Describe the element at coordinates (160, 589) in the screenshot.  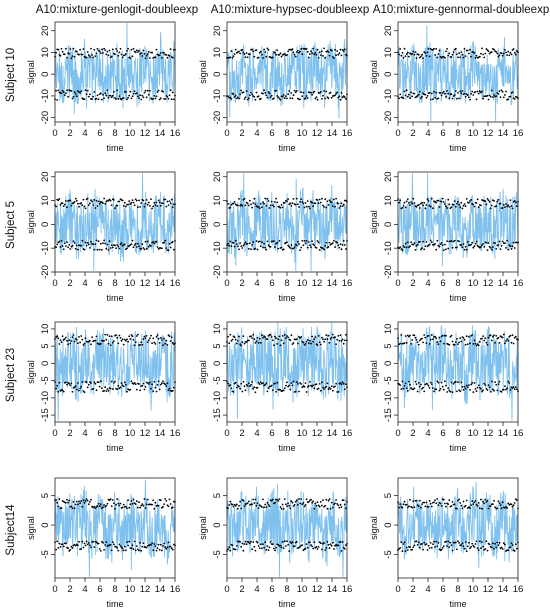
I see `x-tick-label: 14` at that location.